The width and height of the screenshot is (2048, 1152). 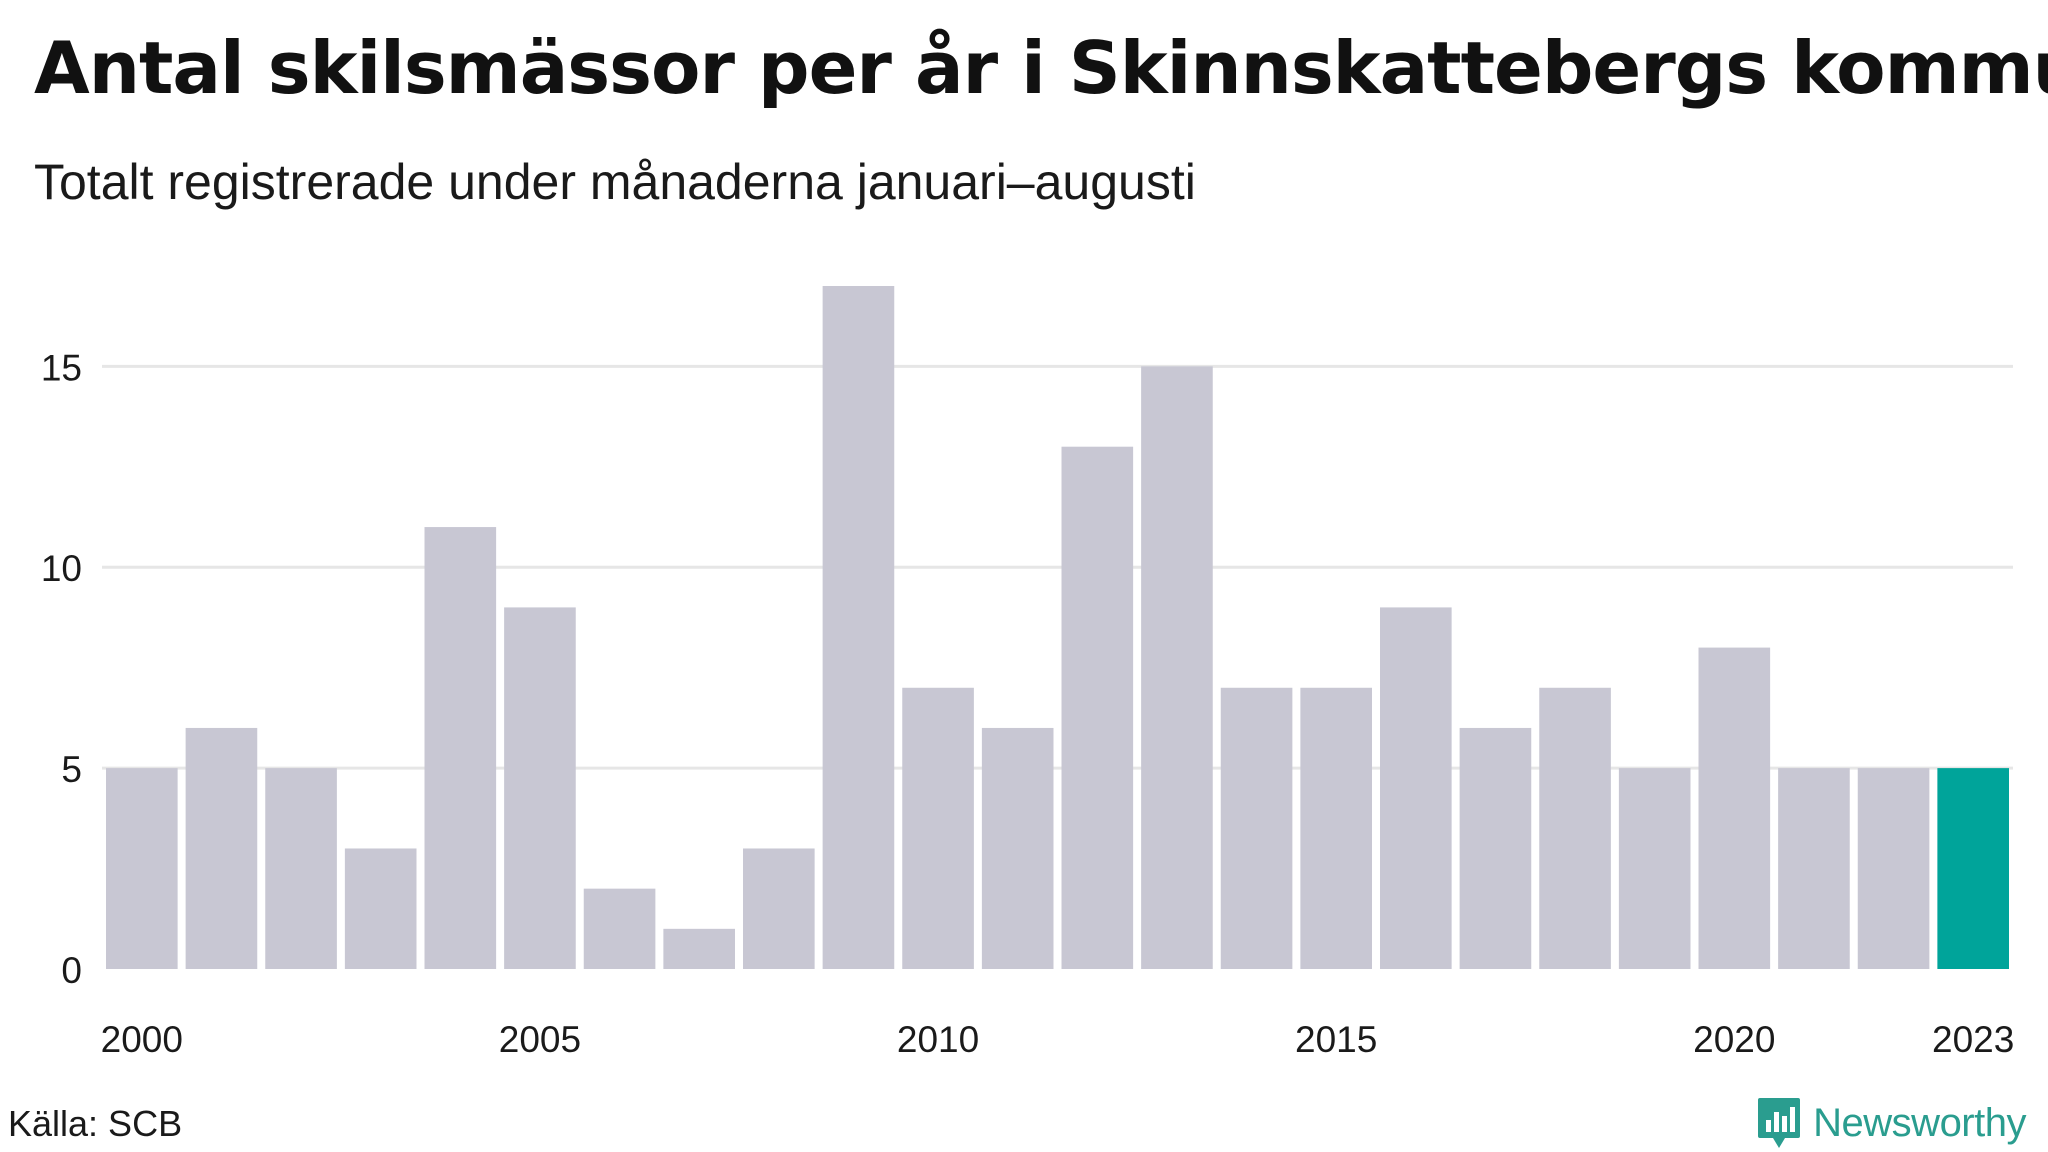 What do you see at coordinates (619, 928) in the screenshot?
I see `bar-2006` at bounding box center [619, 928].